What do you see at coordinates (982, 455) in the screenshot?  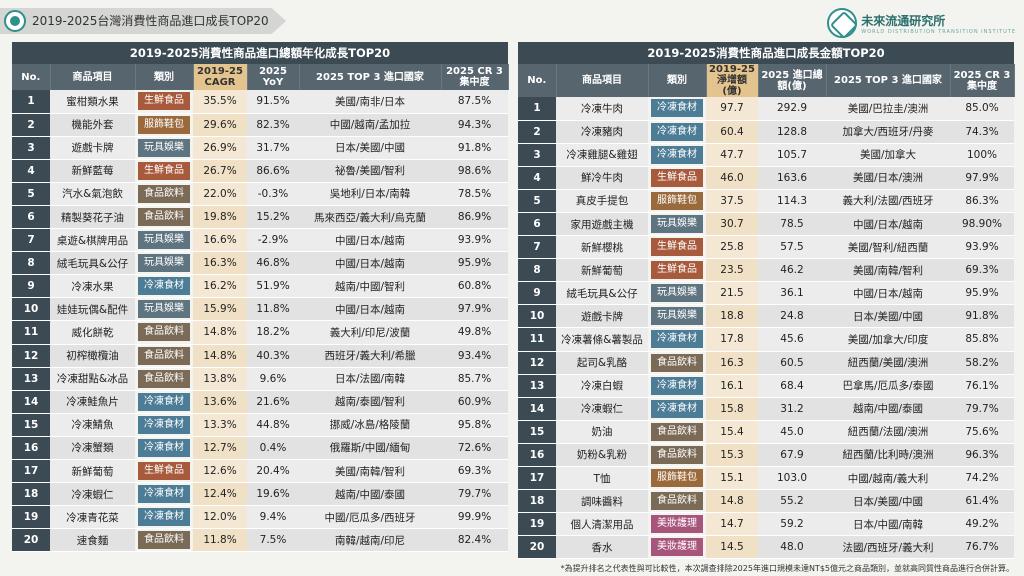 I see `cr3-cell: 96.3%` at bounding box center [982, 455].